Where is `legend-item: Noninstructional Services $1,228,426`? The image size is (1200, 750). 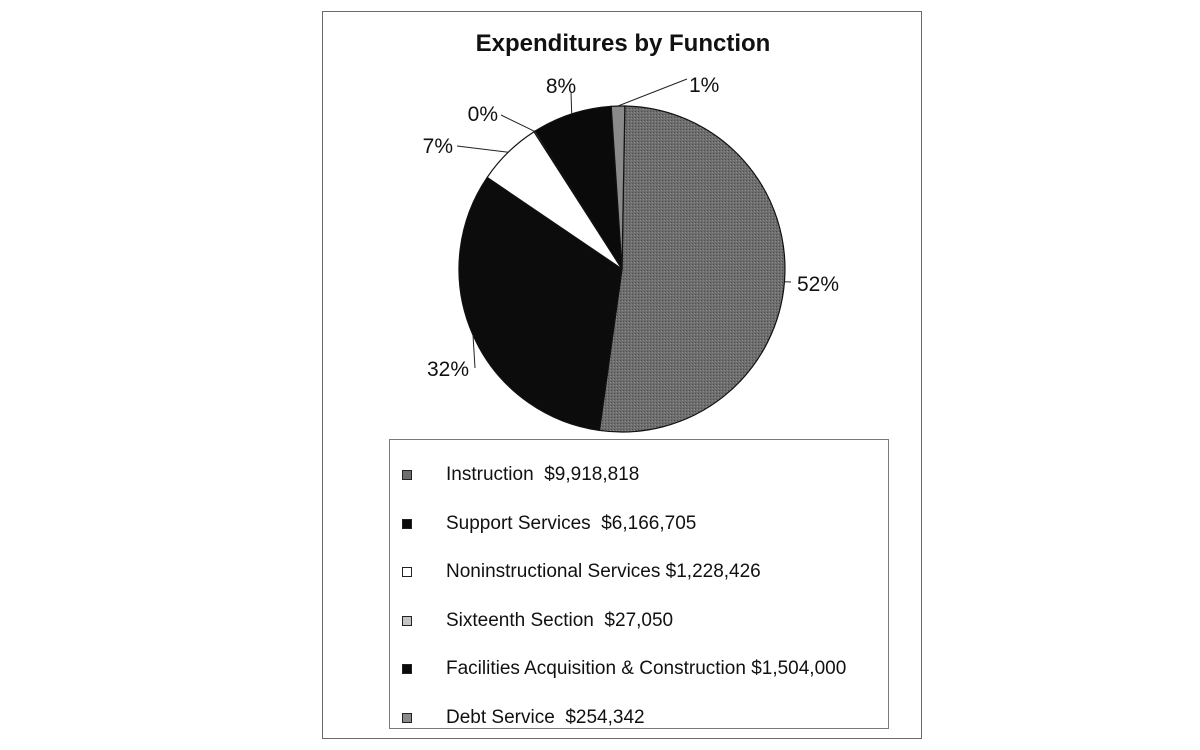 legend-item: Noninstructional Services $1,228,426 is located at coordinates (639, 573).